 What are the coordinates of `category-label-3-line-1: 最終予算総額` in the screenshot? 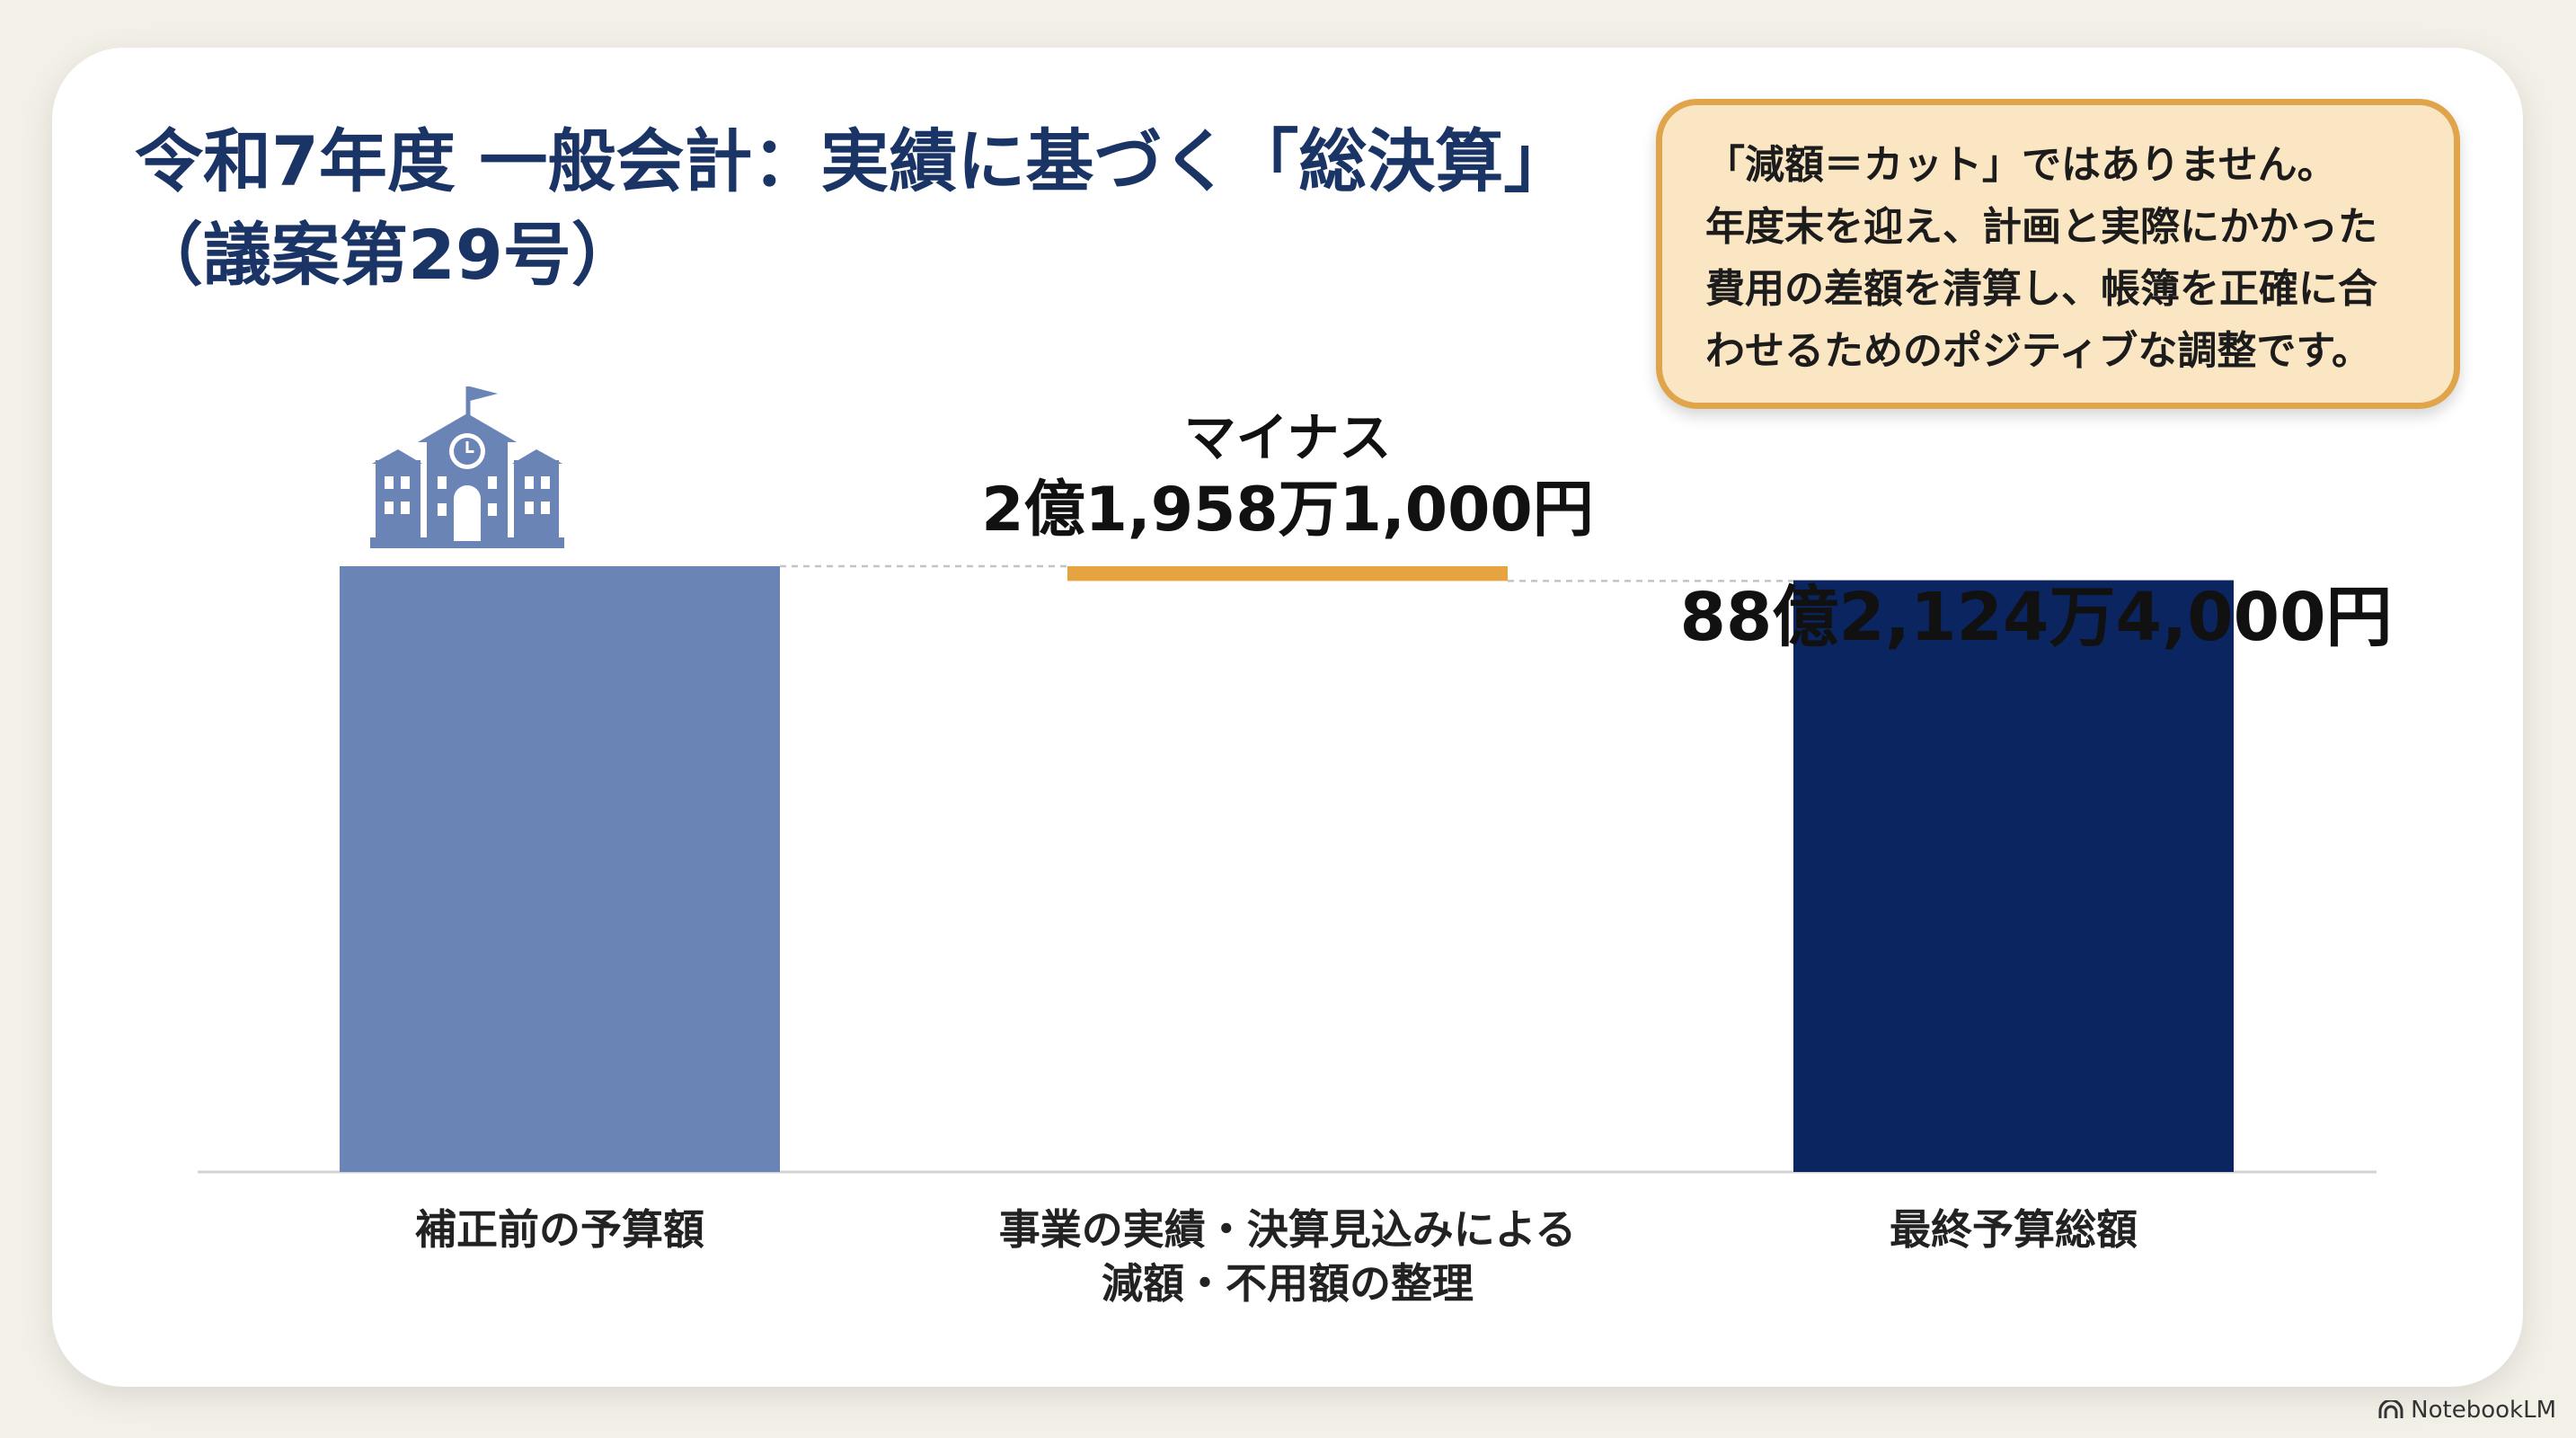 It's located at (2014, 1229).